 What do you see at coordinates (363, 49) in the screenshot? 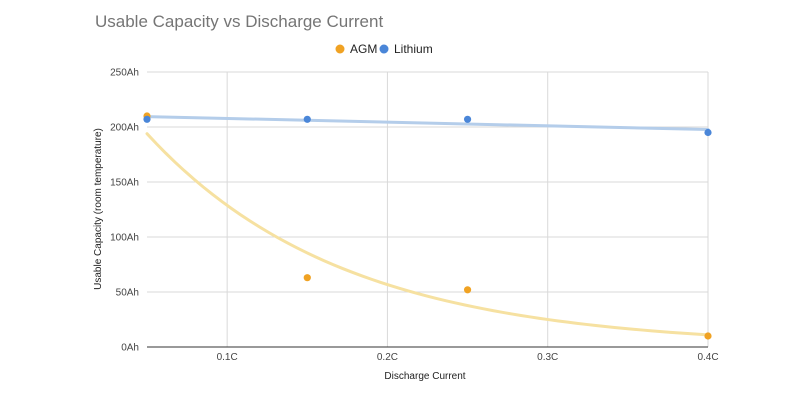
I see `legend-label-agm: AGM` at bounding box center [363, 49].